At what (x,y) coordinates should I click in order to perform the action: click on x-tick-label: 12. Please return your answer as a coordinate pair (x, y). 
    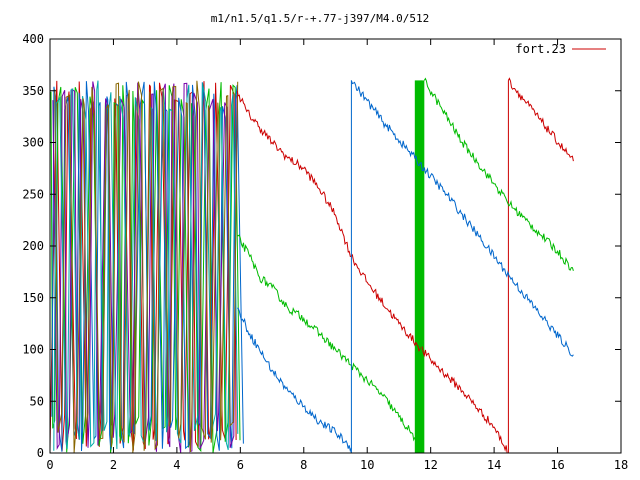
    Looking at the image, I should click on (430, 465).